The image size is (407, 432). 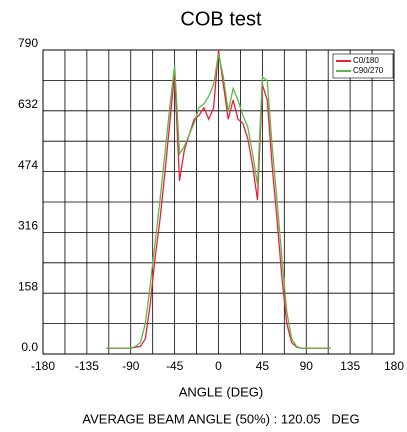 What do you see at coordinates (28, 165) in the screenshot?
I see `y-tick-label: 474` at bounding box center [28, 165].